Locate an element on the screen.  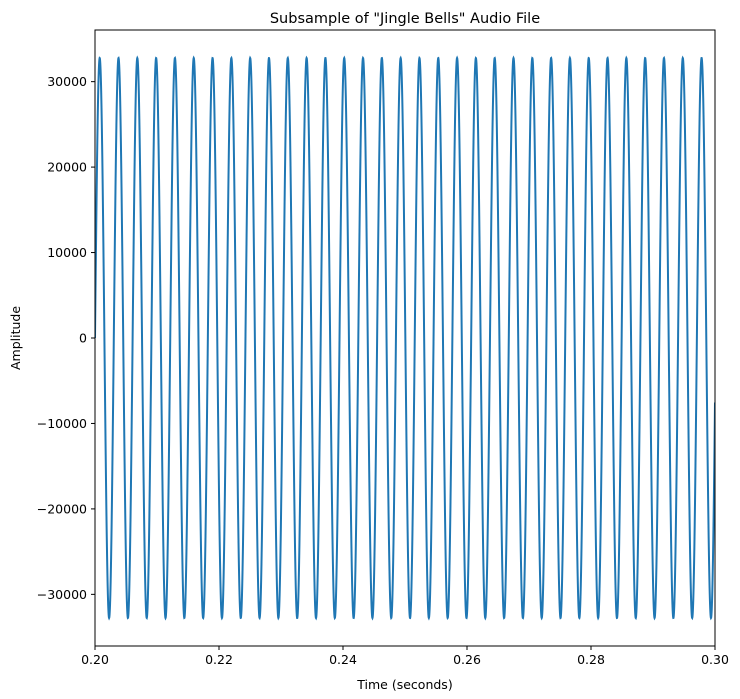
y-tick-label: 10000 is located at coordinates (67, 252).